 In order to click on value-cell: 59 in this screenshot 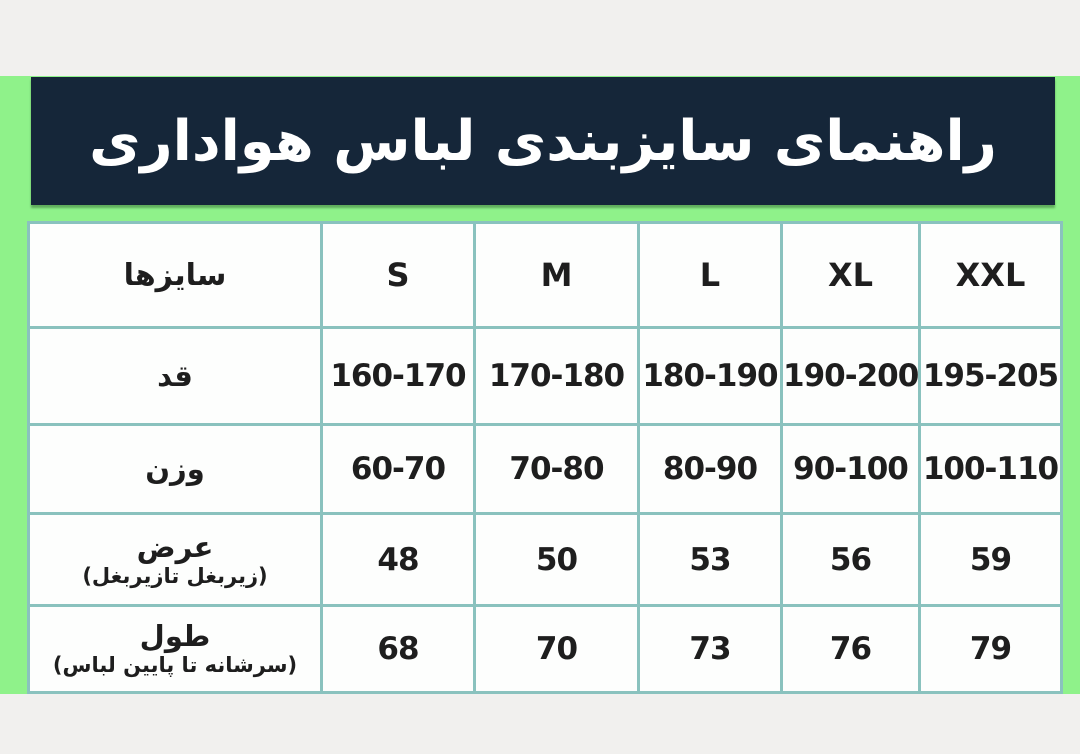, I will do `click(990, 559)`.